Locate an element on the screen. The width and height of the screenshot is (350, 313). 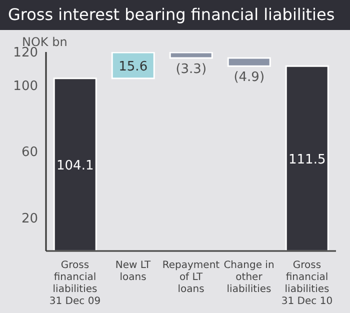
data-label: 111.5 is located at coordinates (307, 160).